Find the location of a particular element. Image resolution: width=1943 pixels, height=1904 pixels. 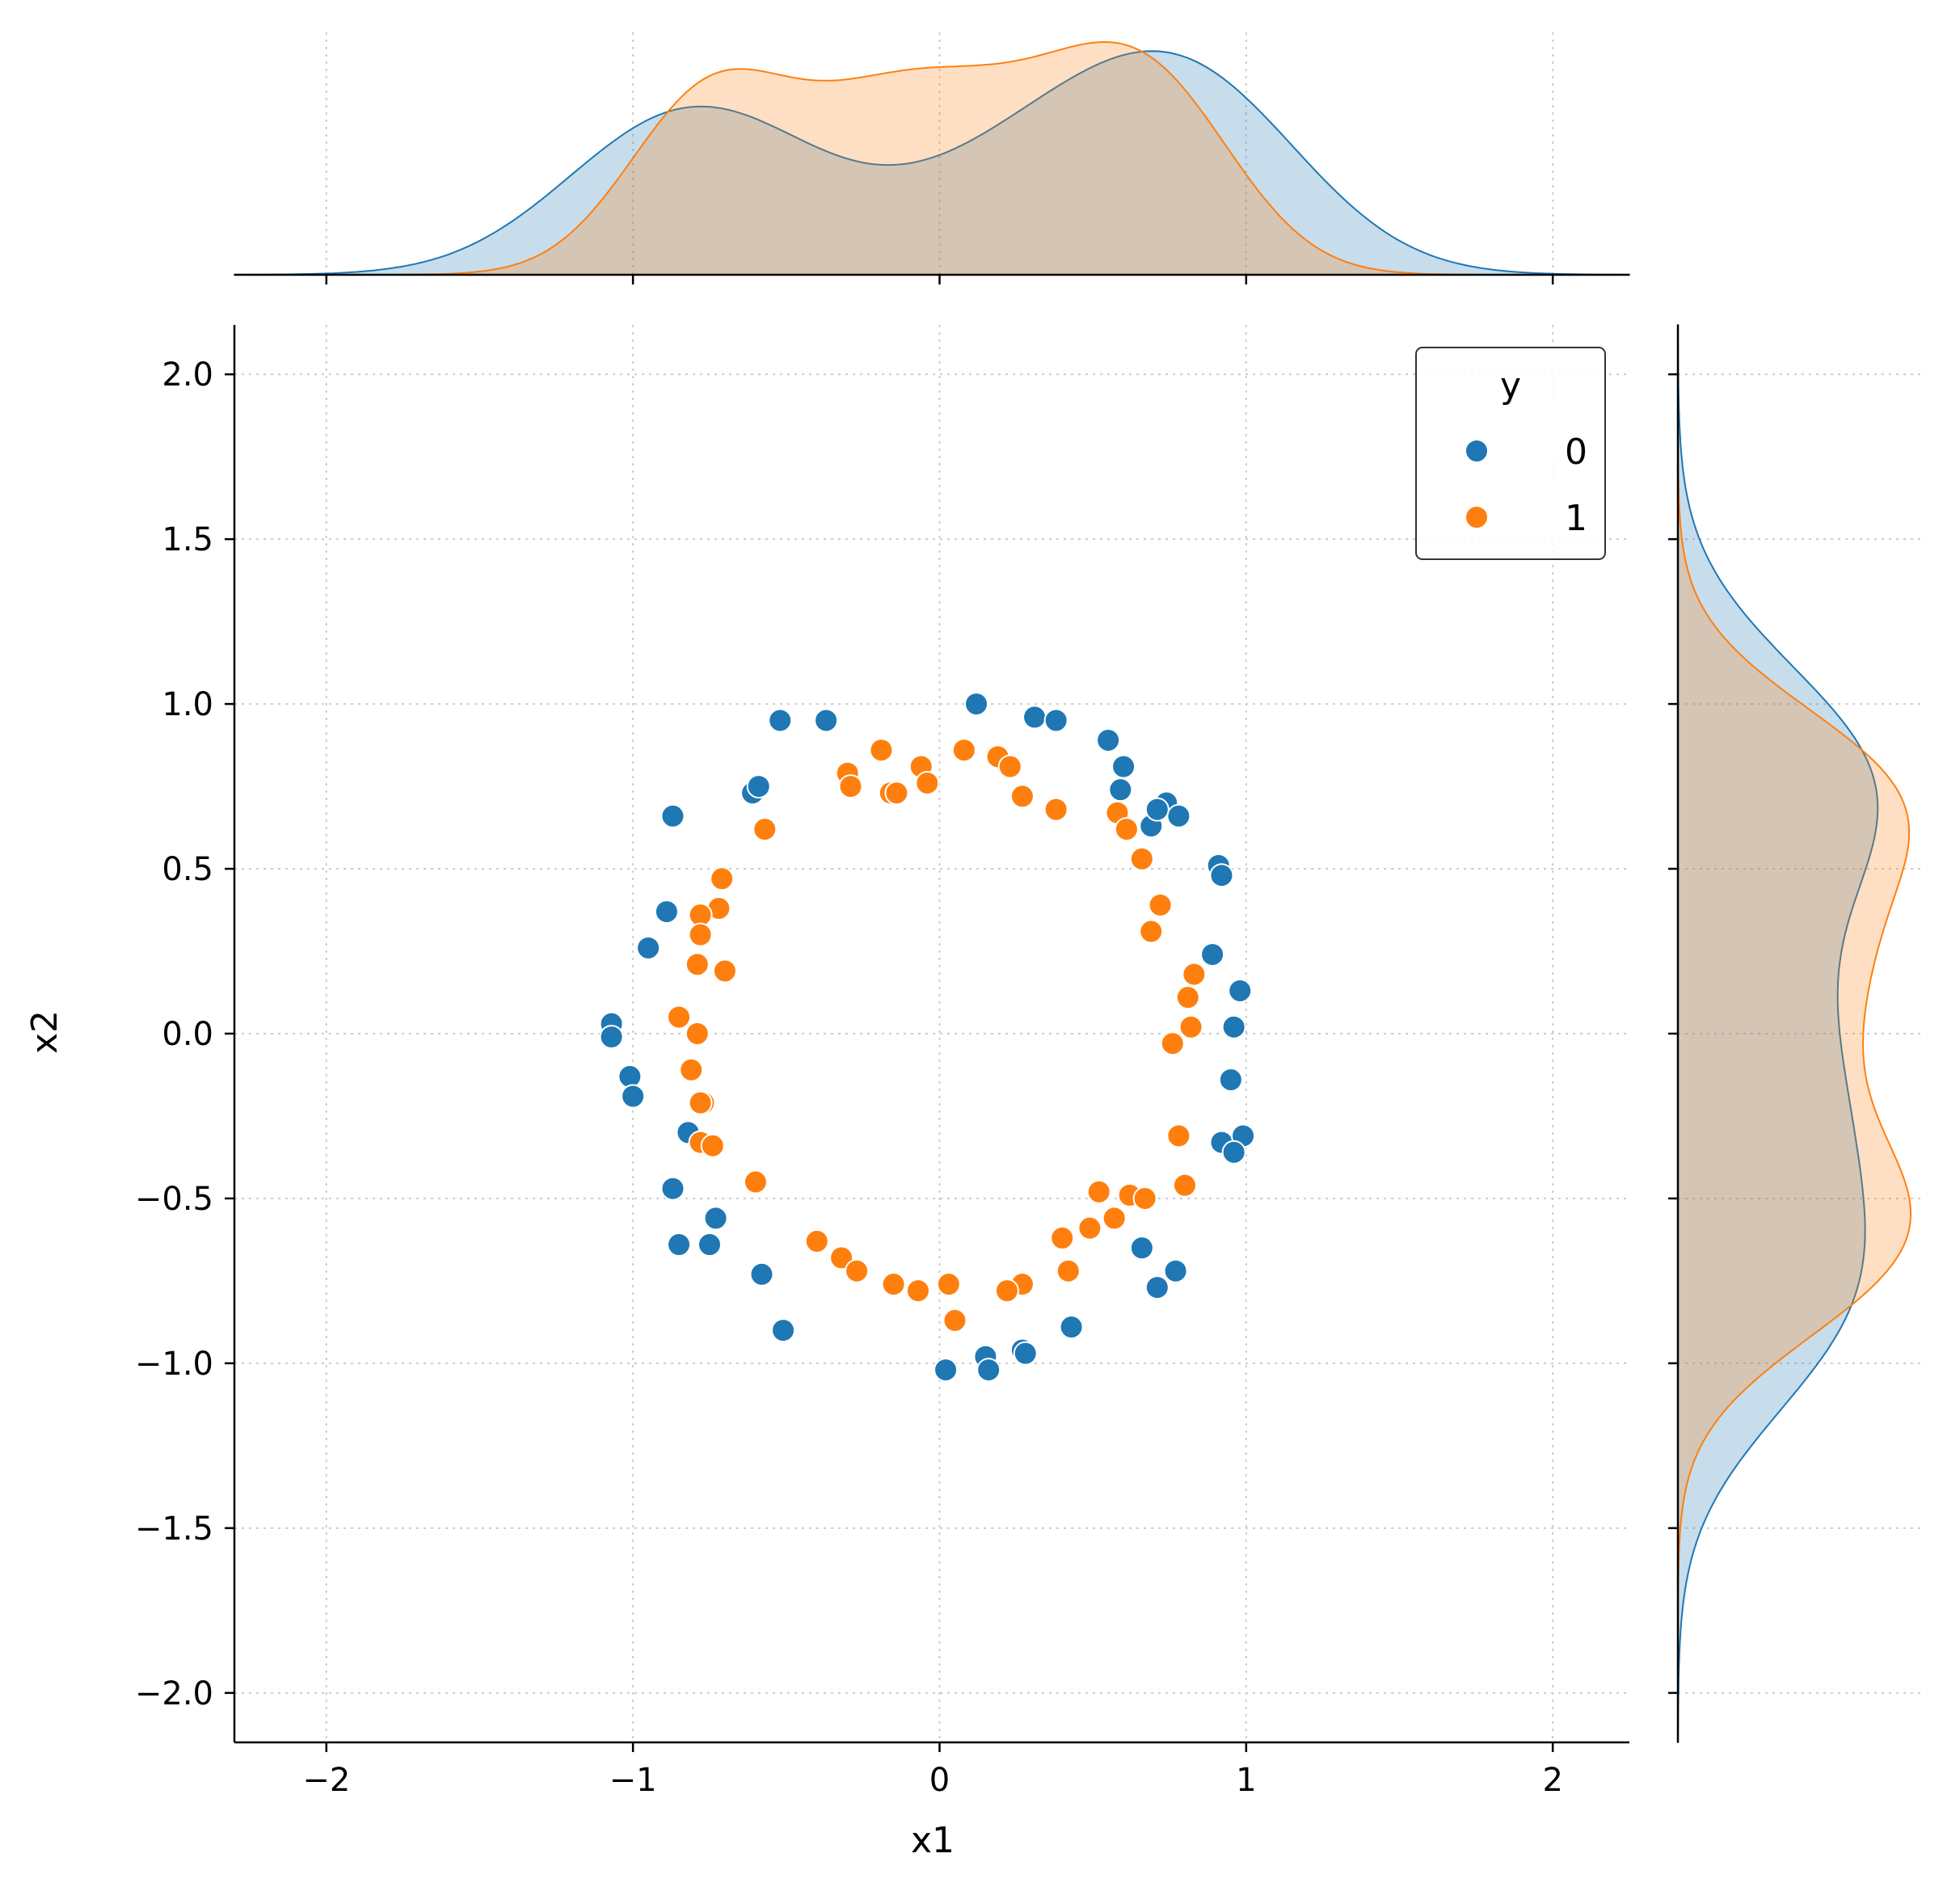

y-tick-label: 1.0 is located at coordinates (187, 704).